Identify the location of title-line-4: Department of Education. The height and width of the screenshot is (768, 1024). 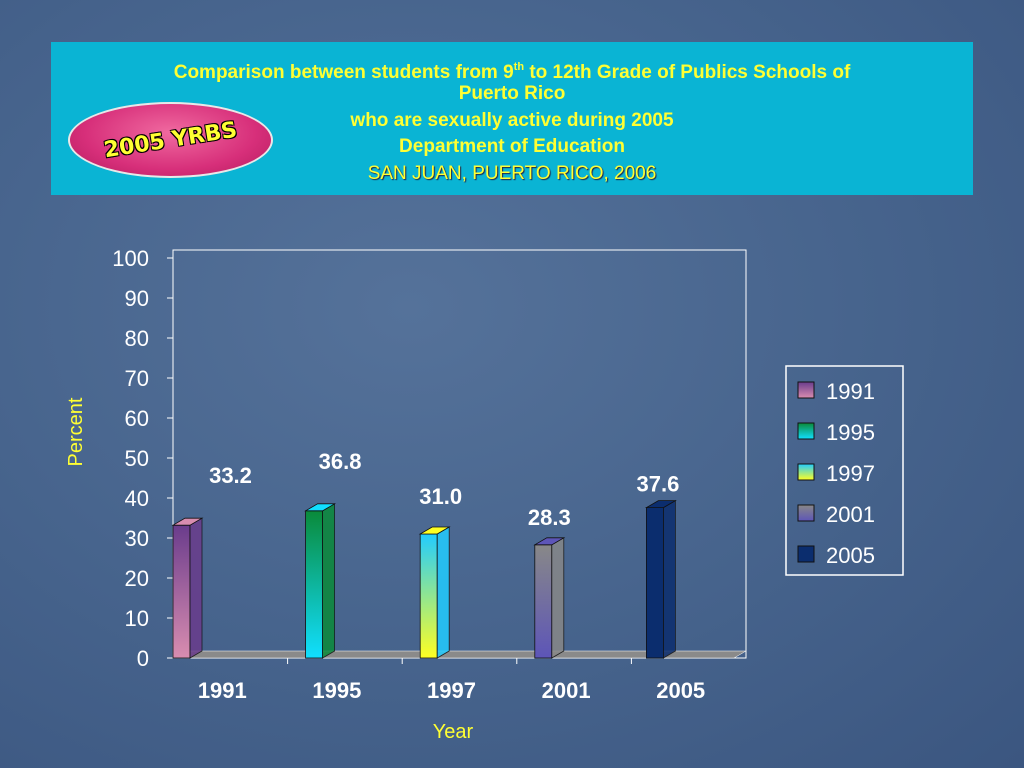
(512, 146).